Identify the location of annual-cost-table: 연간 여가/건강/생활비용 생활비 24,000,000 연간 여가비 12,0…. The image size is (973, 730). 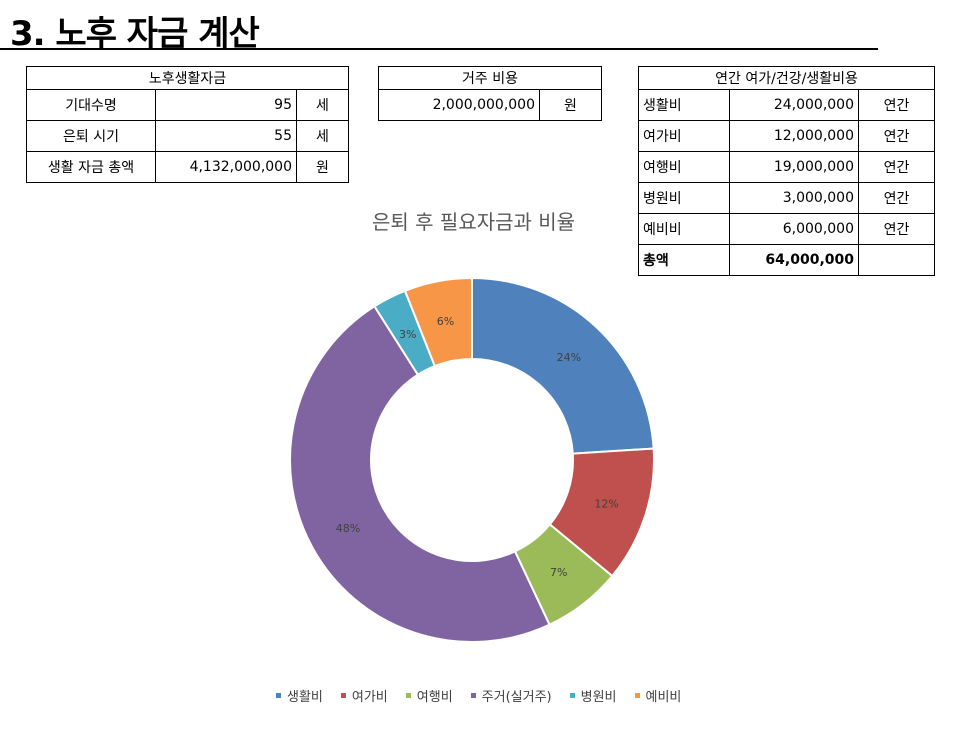
(786, 171).